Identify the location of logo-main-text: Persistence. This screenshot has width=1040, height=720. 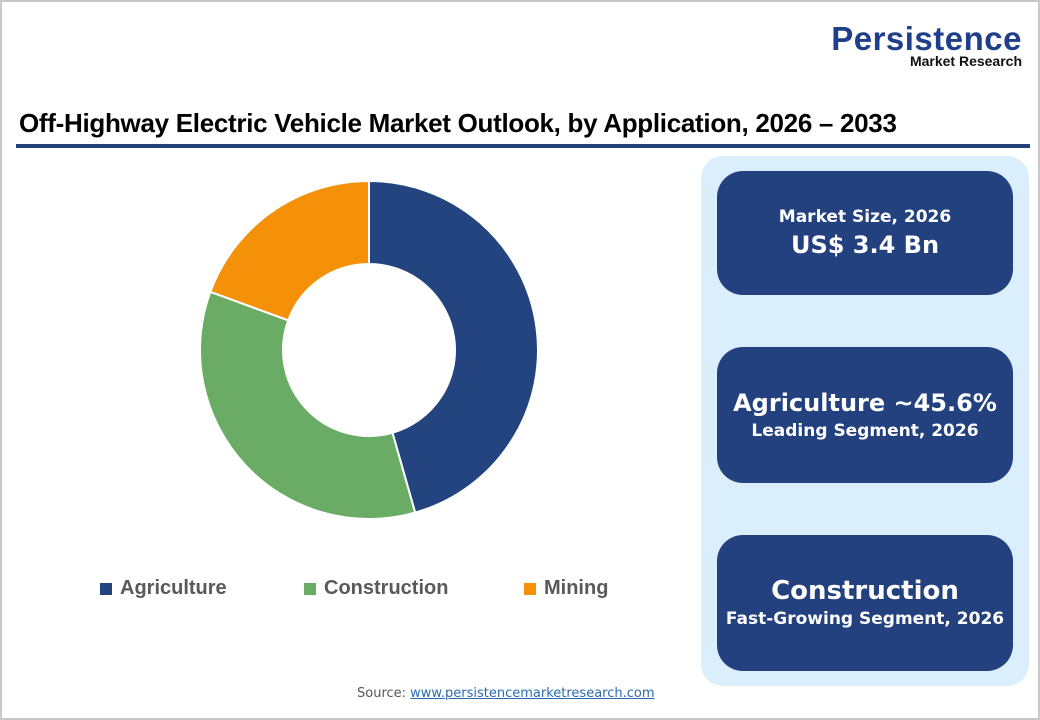
(926, 38).